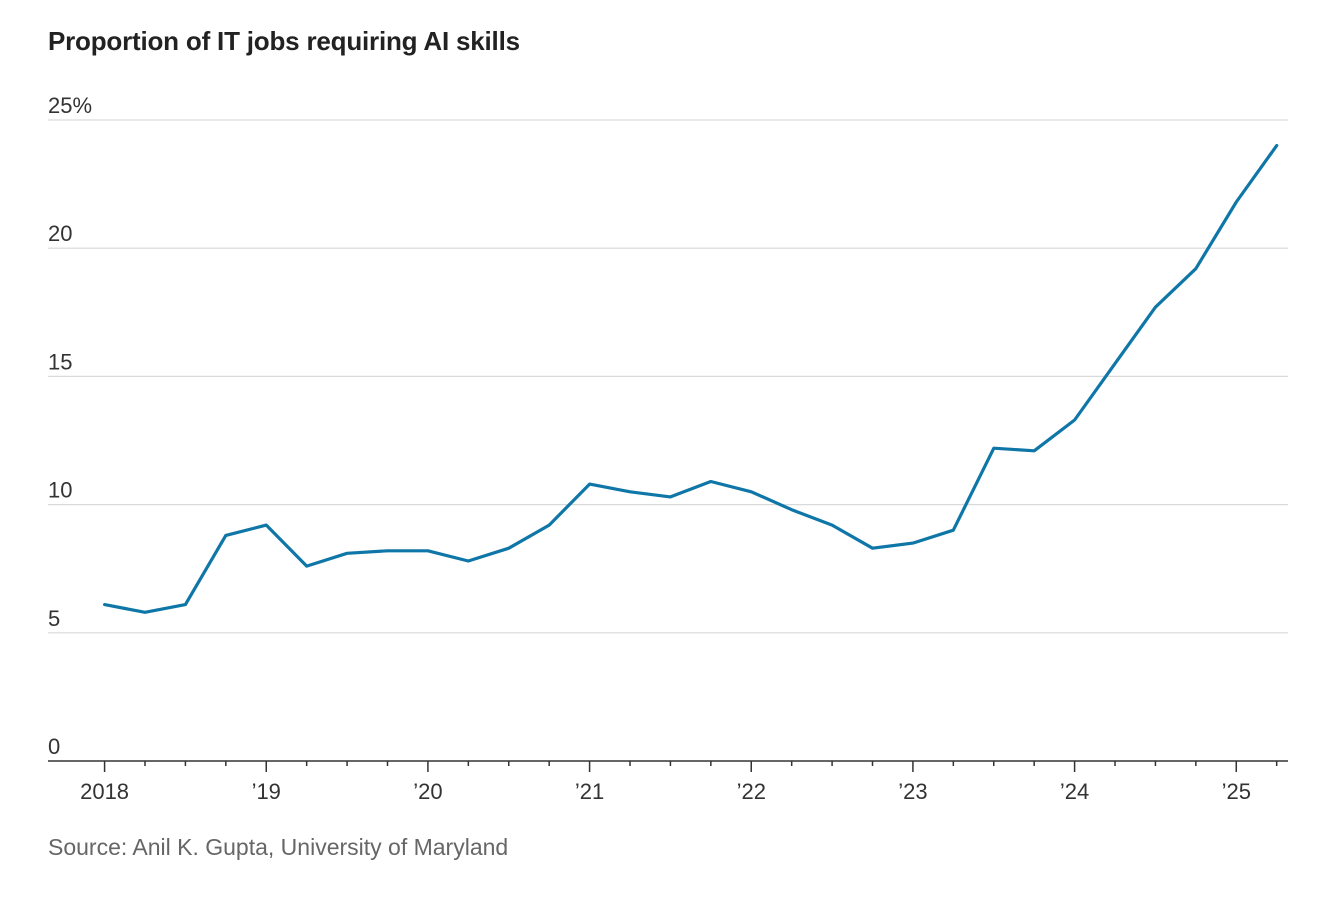 The height and width of the screenshot is (900, 1318). I want to click on x-tick-label: ’23, so click(912, 791).